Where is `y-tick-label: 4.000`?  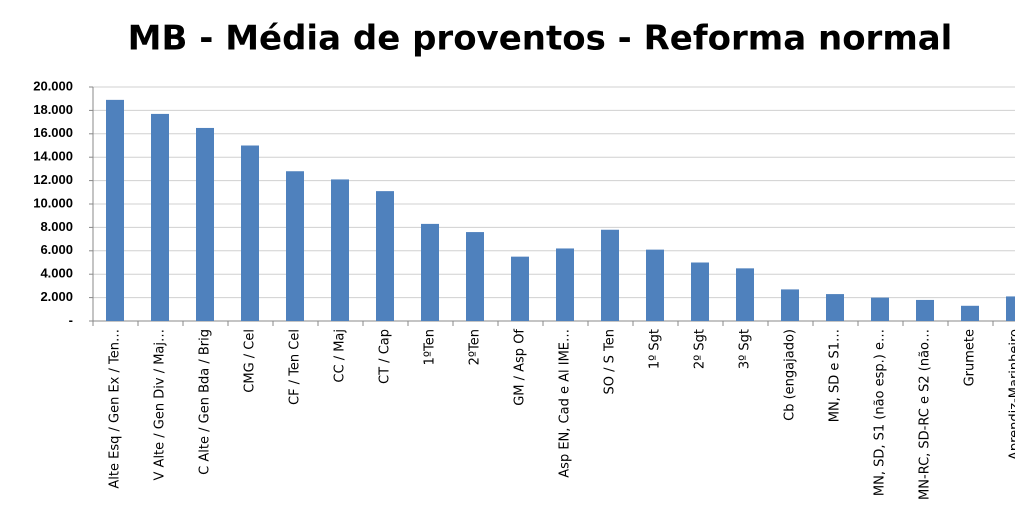 y-tick-label: 4.000 is located at coordinates (56, 273).